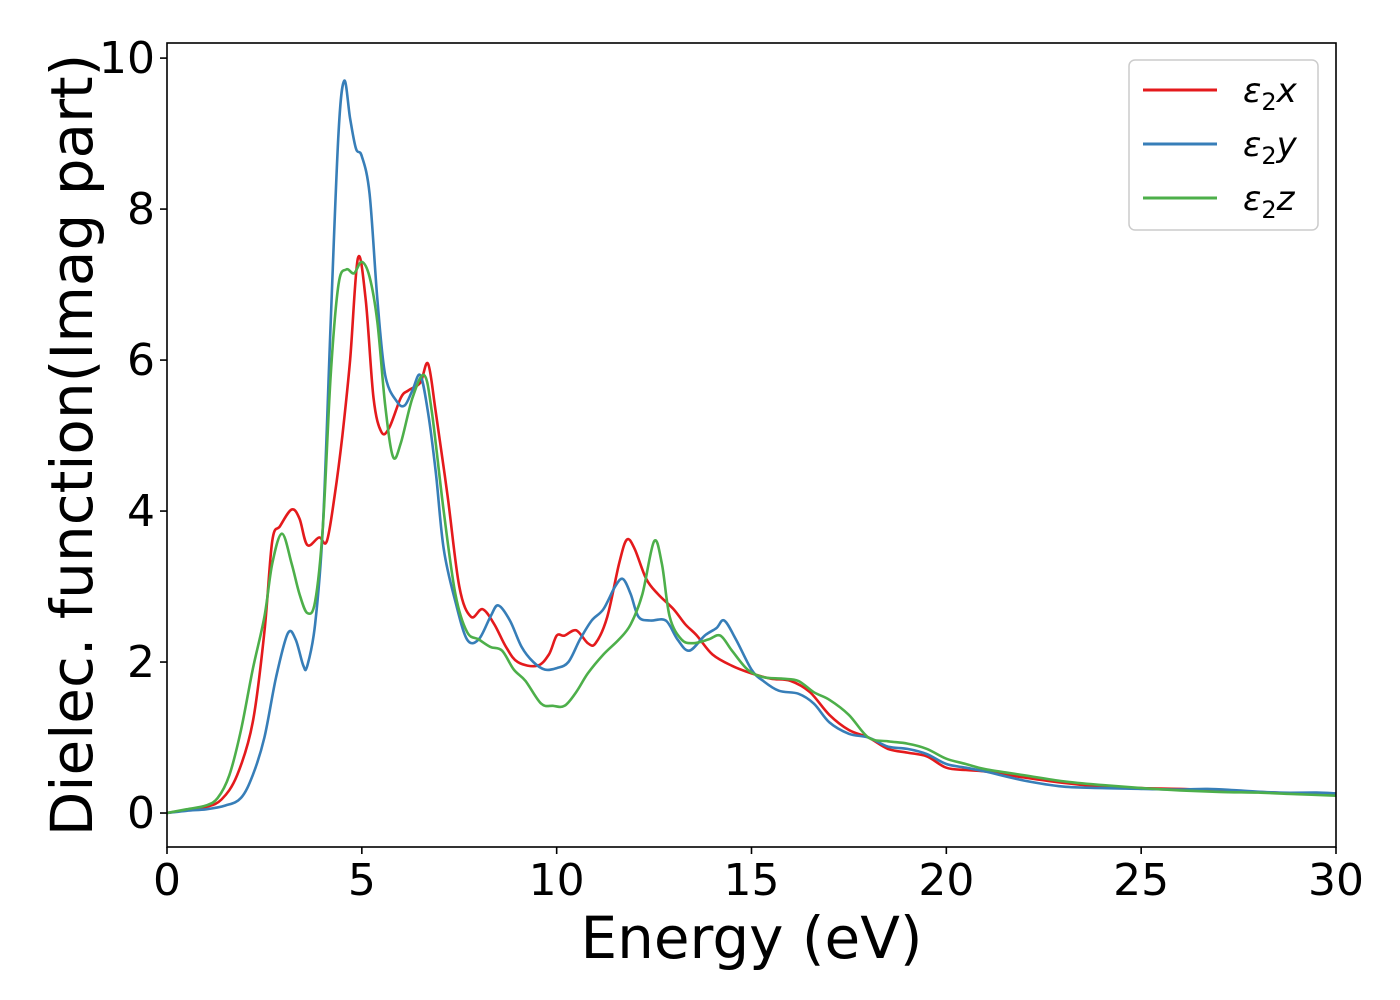  Describe the element at coordinates (141, 360) in the screenshot. I see `y-tick-label: 6` at that location.